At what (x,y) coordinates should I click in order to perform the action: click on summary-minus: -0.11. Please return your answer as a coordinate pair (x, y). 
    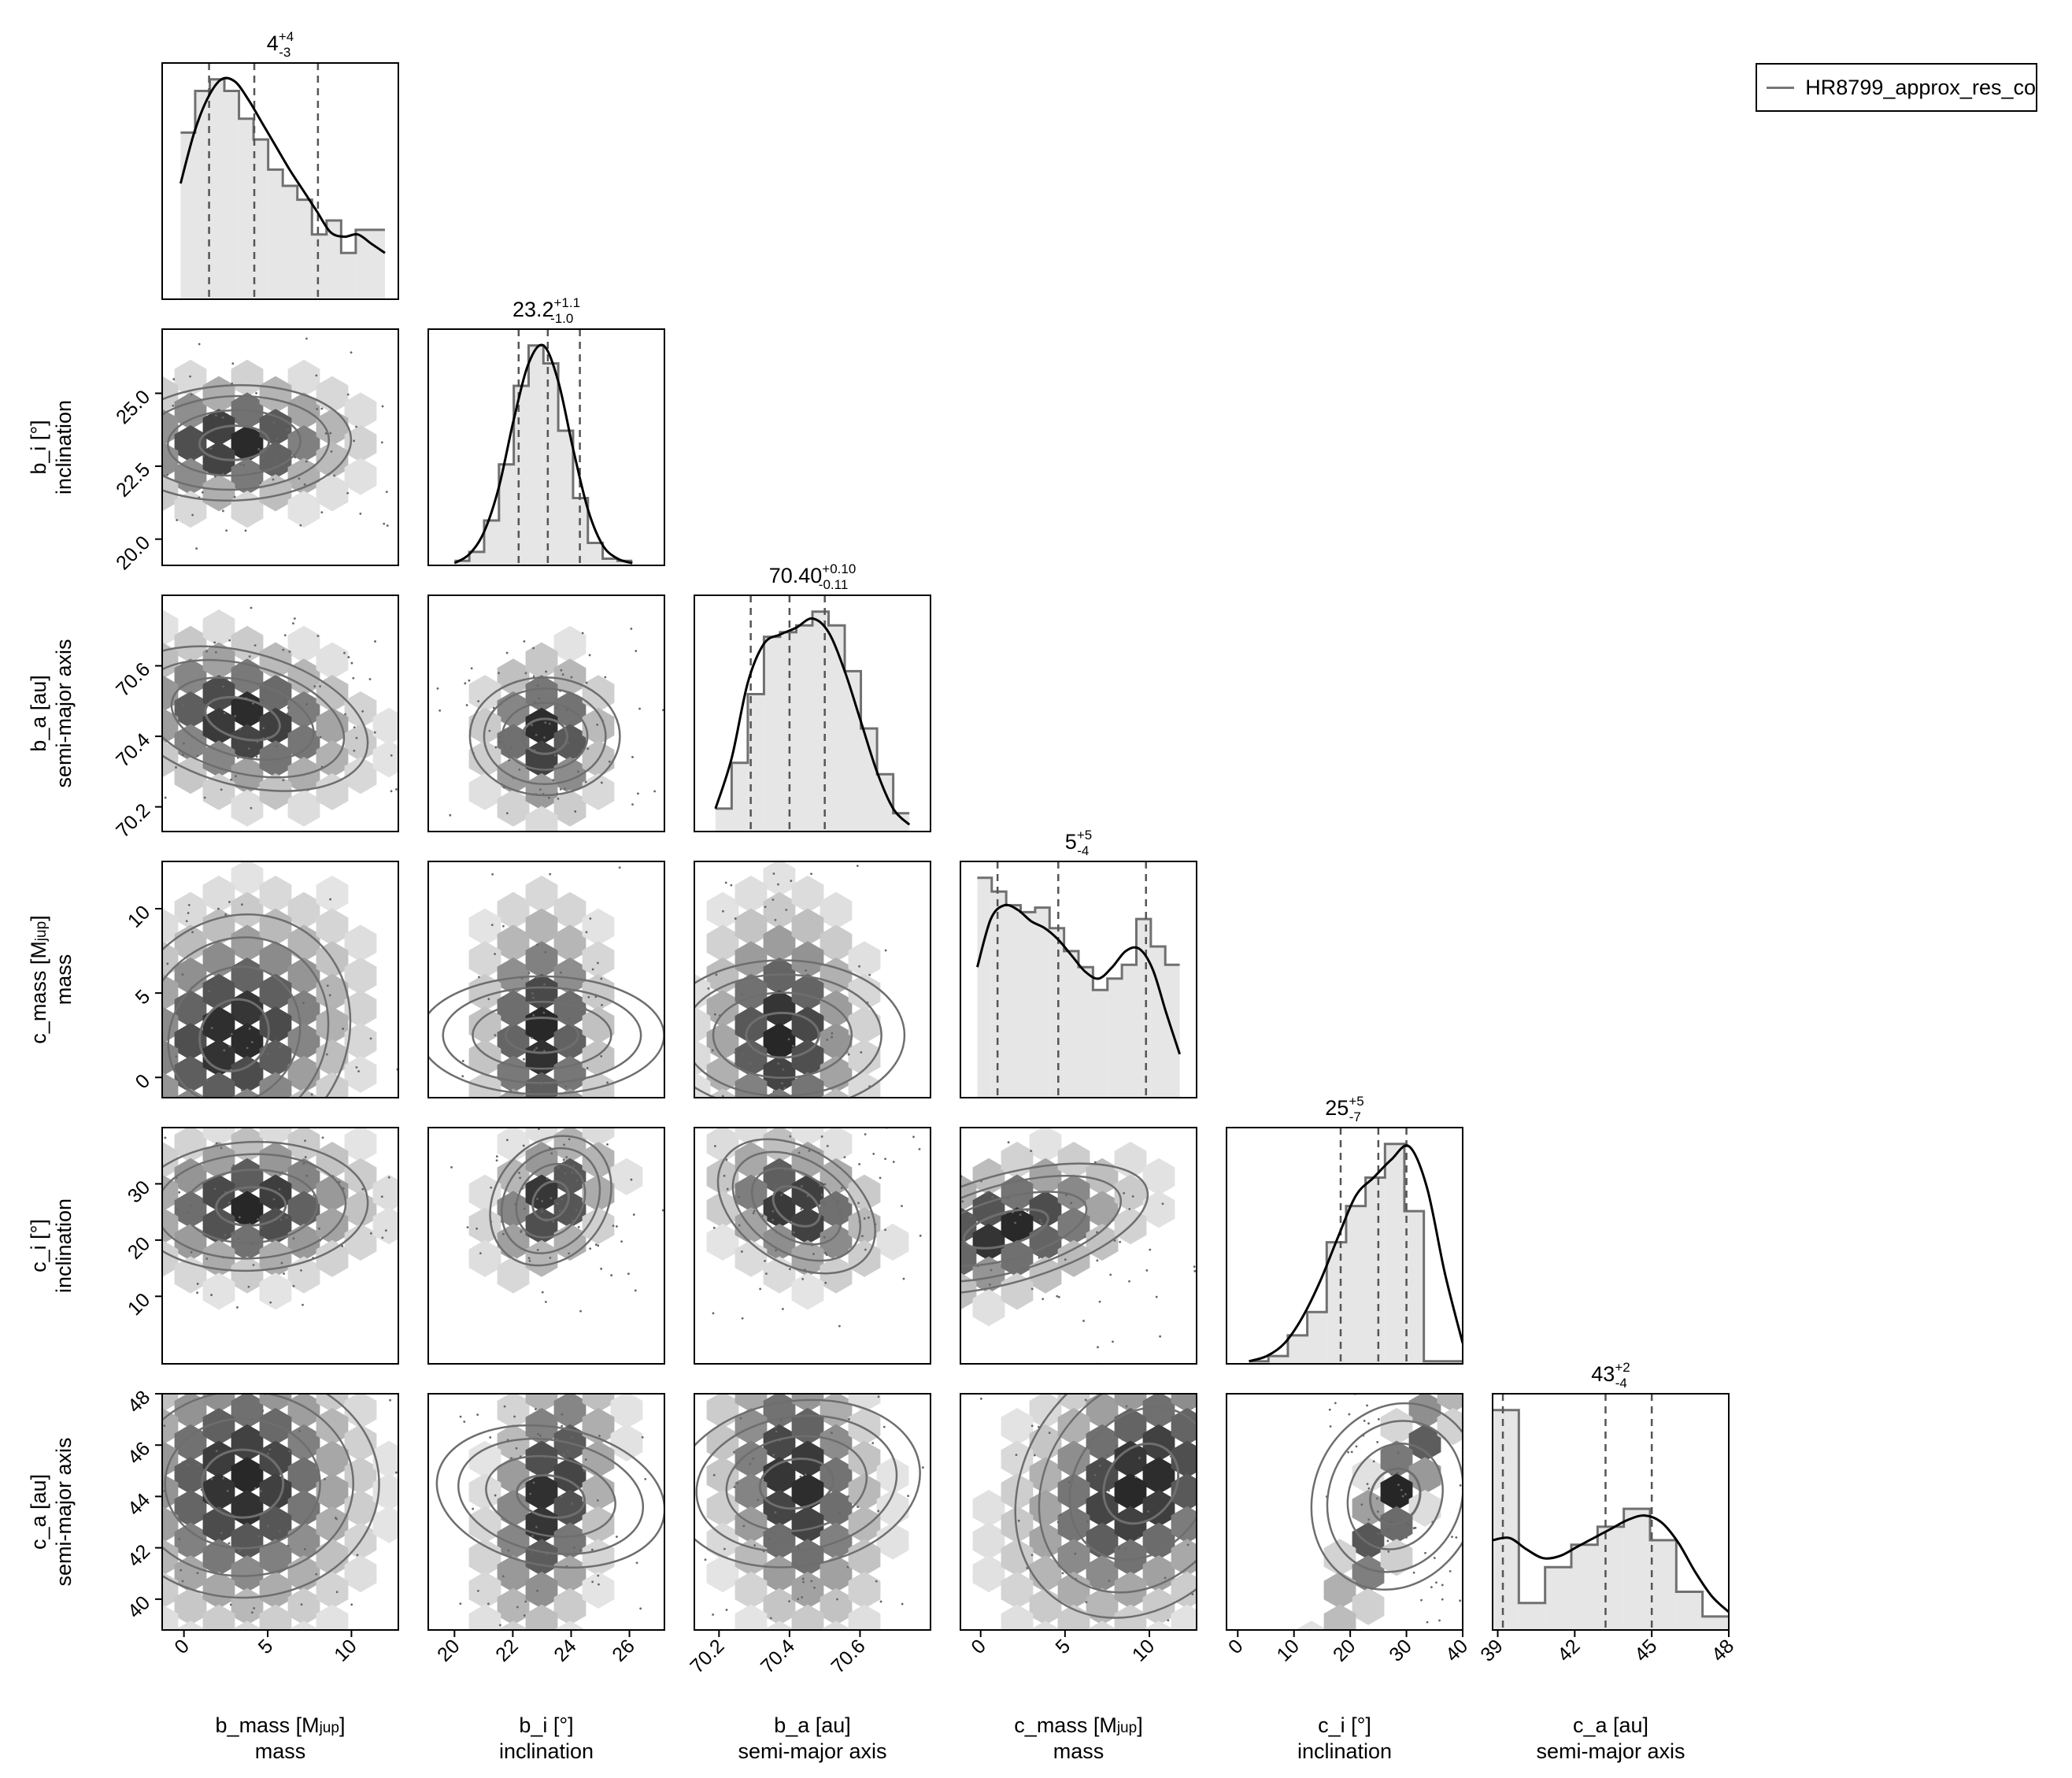
    Looking at the image, I should click on (834, 584).